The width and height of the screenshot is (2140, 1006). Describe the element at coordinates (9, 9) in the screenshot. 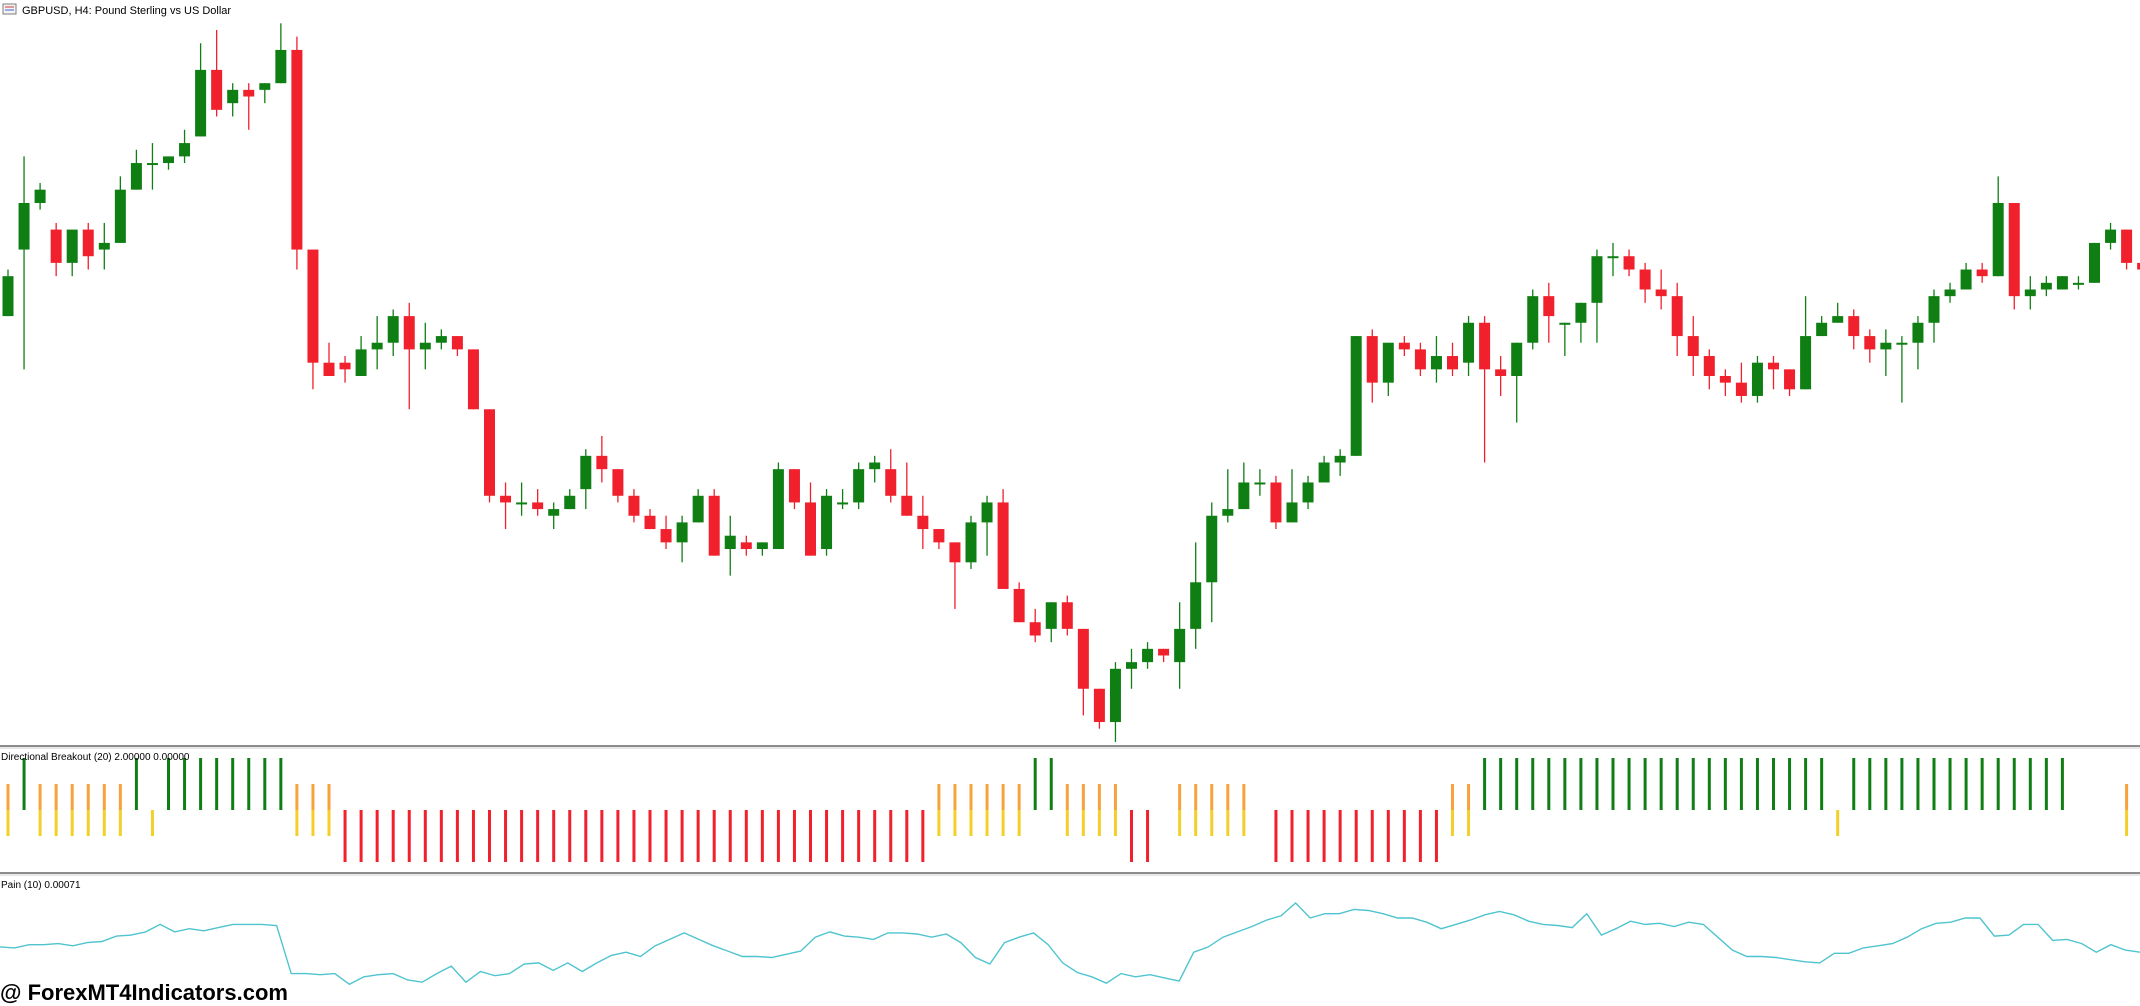

I see `chart-window-icon` at that location.